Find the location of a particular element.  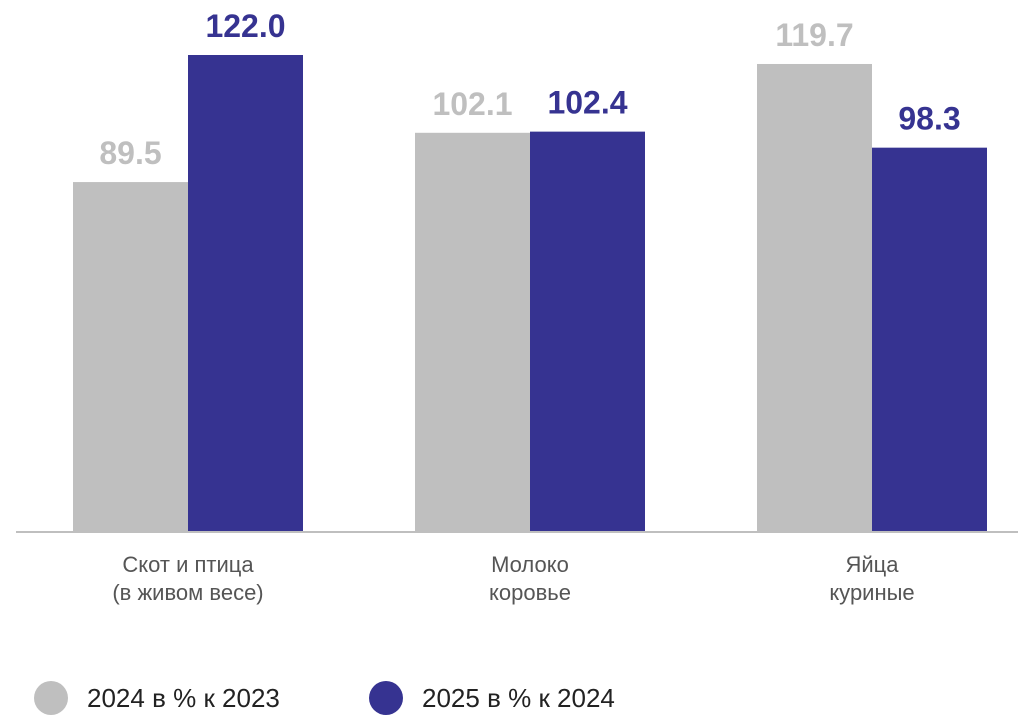

value-label-s0-c0: 89.5 is located at coordinates (130, 153).